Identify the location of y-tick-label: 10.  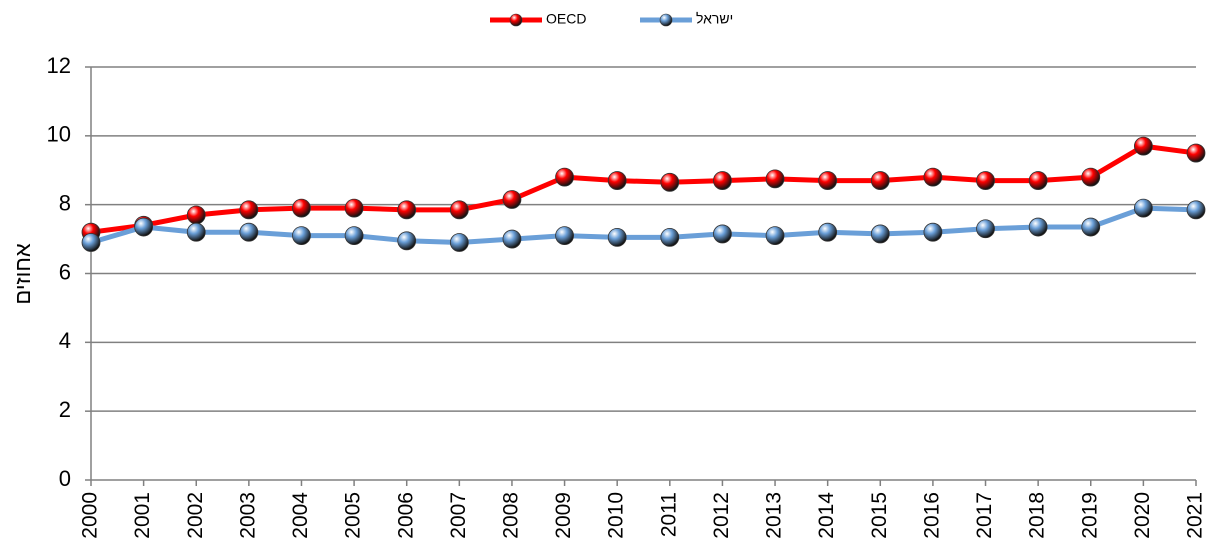
(59, 134).